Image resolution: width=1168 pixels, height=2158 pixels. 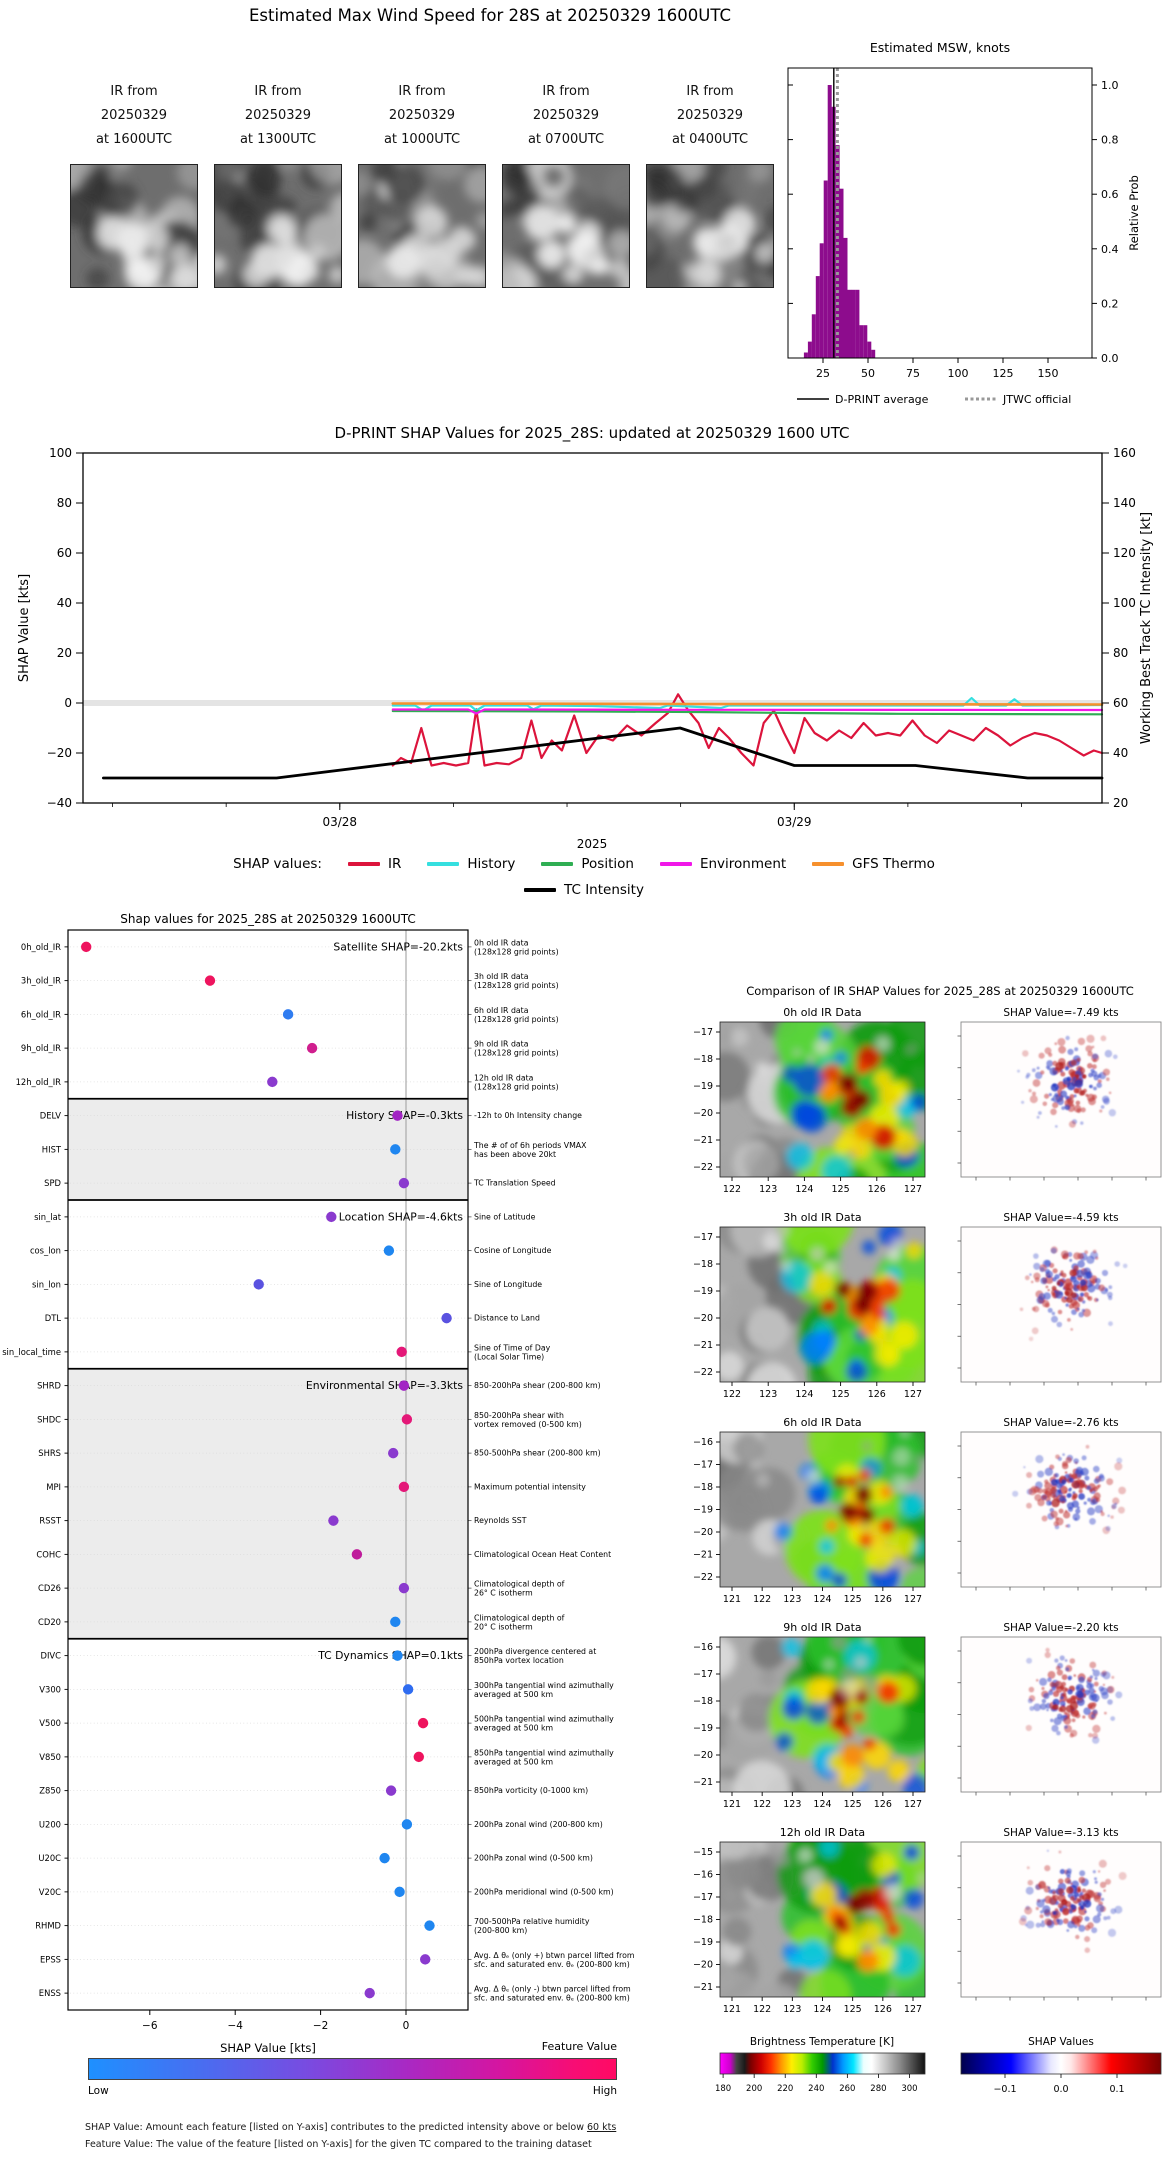 What do you see at coordinates (822, 1217) in the screenshot?
I see `ir-map-title: 3h old IR Data` at bounding box center [822, 1217].